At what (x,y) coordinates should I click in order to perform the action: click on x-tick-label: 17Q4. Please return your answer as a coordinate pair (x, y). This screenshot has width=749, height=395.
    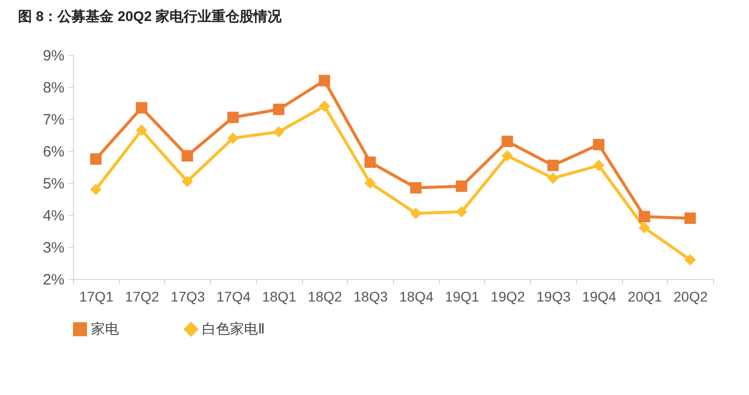
    Looking at the image, I should click on (233, 296).